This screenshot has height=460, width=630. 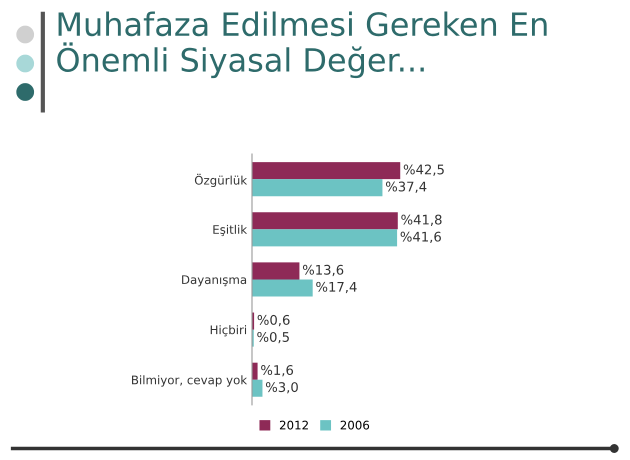 I want to click on data-label: %0,5, so click(x=273, y=338).